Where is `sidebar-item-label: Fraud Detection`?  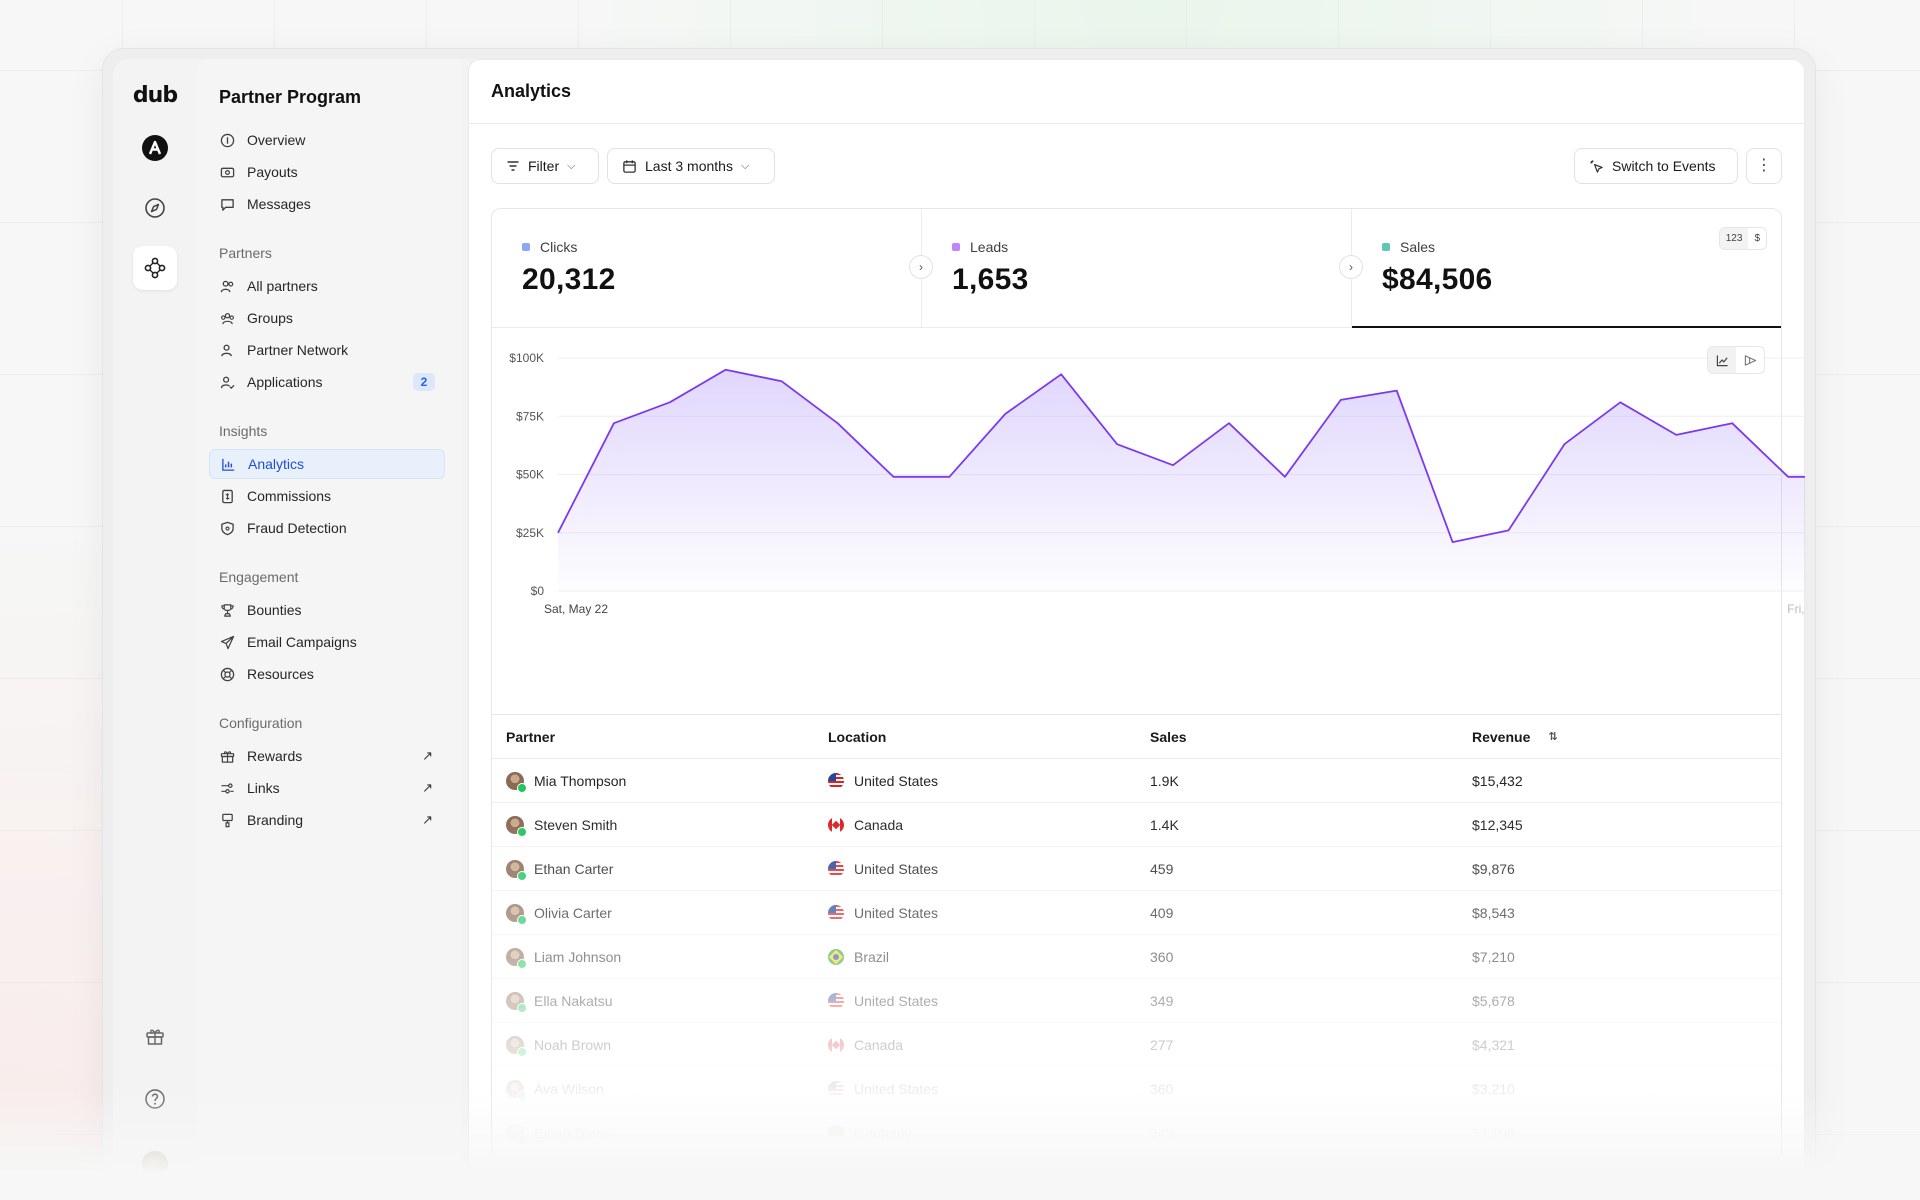
sidebar-item-label: Fraud Detection is located at coordinates (297, 528).